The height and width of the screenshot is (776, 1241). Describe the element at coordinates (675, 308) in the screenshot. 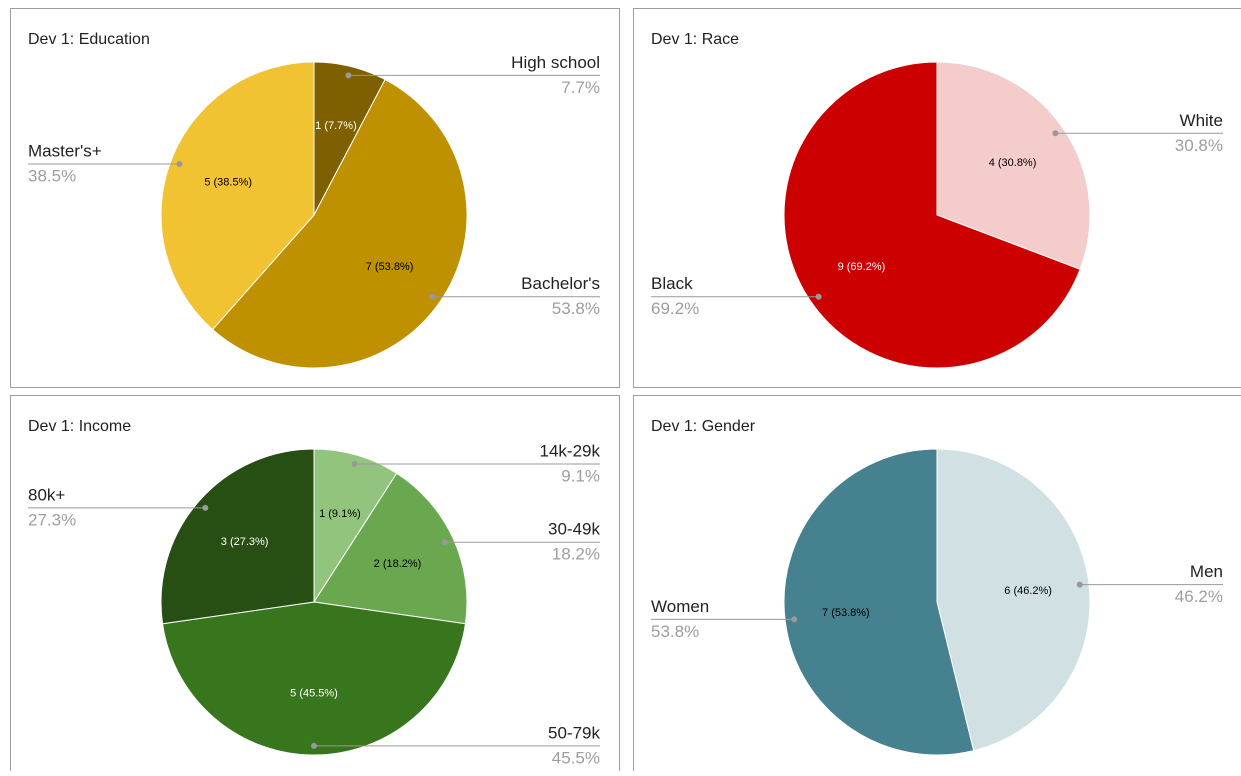

I see `legend-percent: 69.2%` at that location.